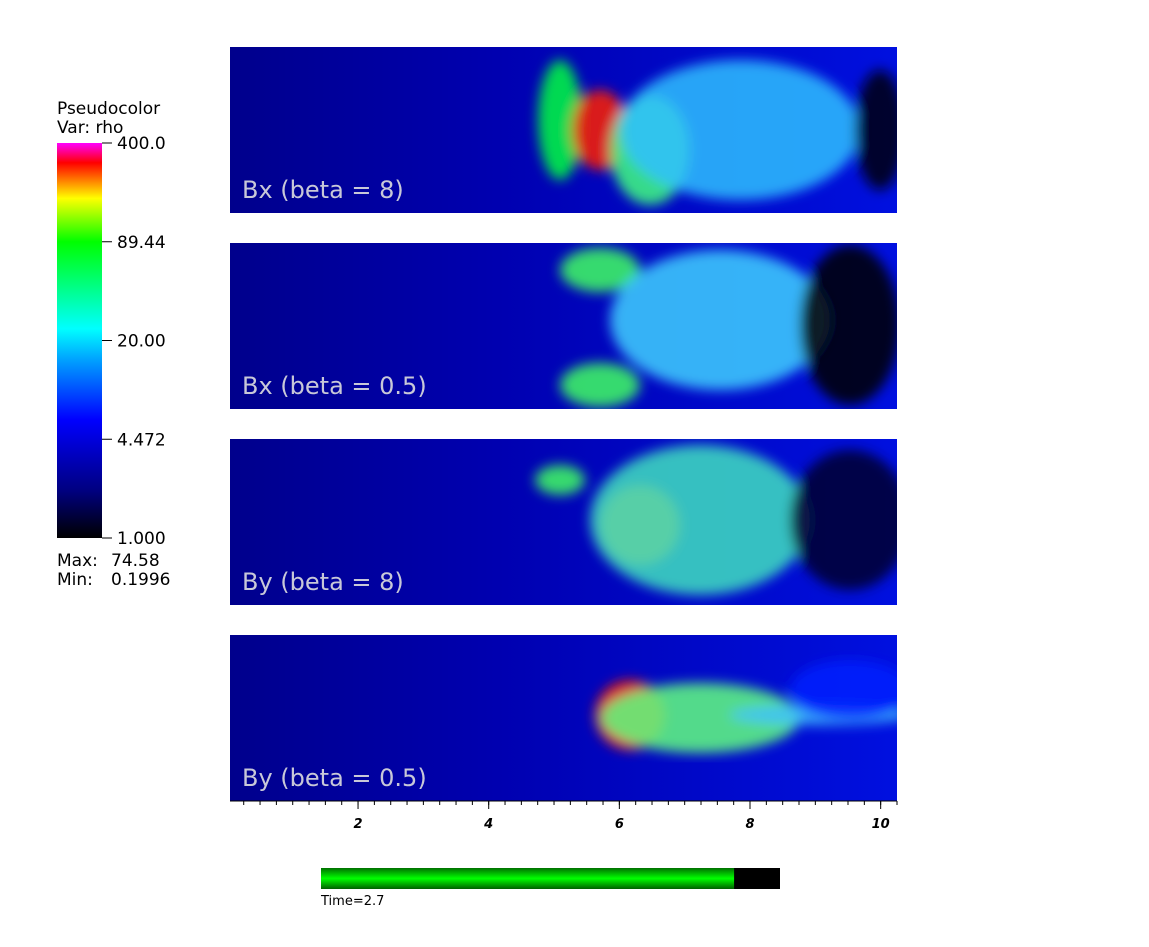  Describe the element at coordinates (135, 561) in the screenshot. I see `max-value: 74.58` at that location.